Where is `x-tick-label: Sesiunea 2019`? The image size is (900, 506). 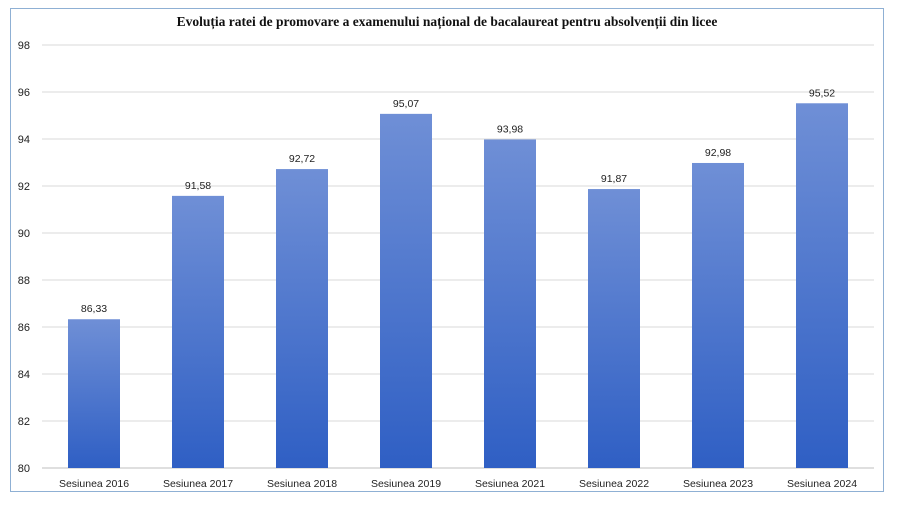
x-tick-label: Sesiunea 2019 is located at coordinates (406, 484).